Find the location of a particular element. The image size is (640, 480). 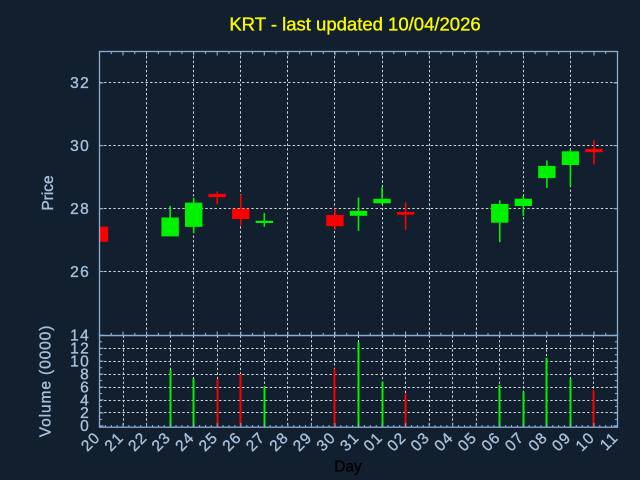

svg-text: 32 is located at coordinates (80, 83).